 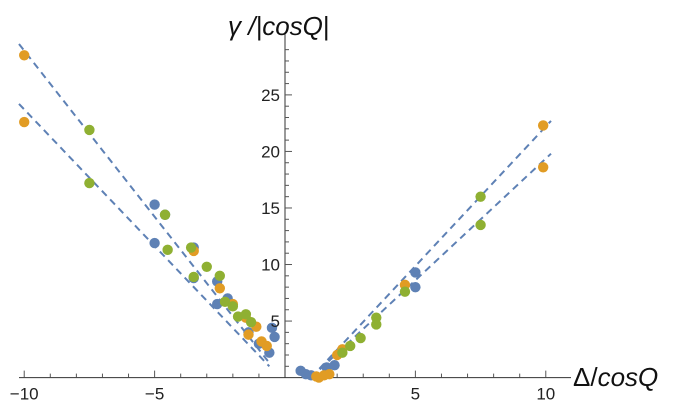 I want to click on y-axis-title: γ /|cosQ|, so click(x=279, y=26).